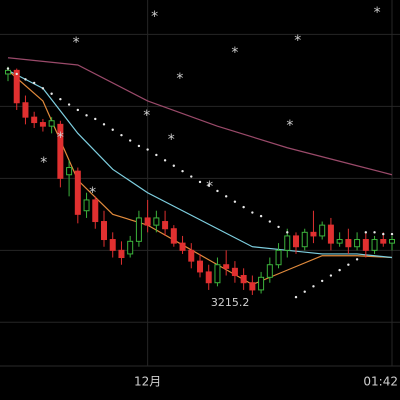  What do you see at coordinates (147, 382) in the screenshot?
I see `x-tick-label: 12月` at bounding box center [147, 382].